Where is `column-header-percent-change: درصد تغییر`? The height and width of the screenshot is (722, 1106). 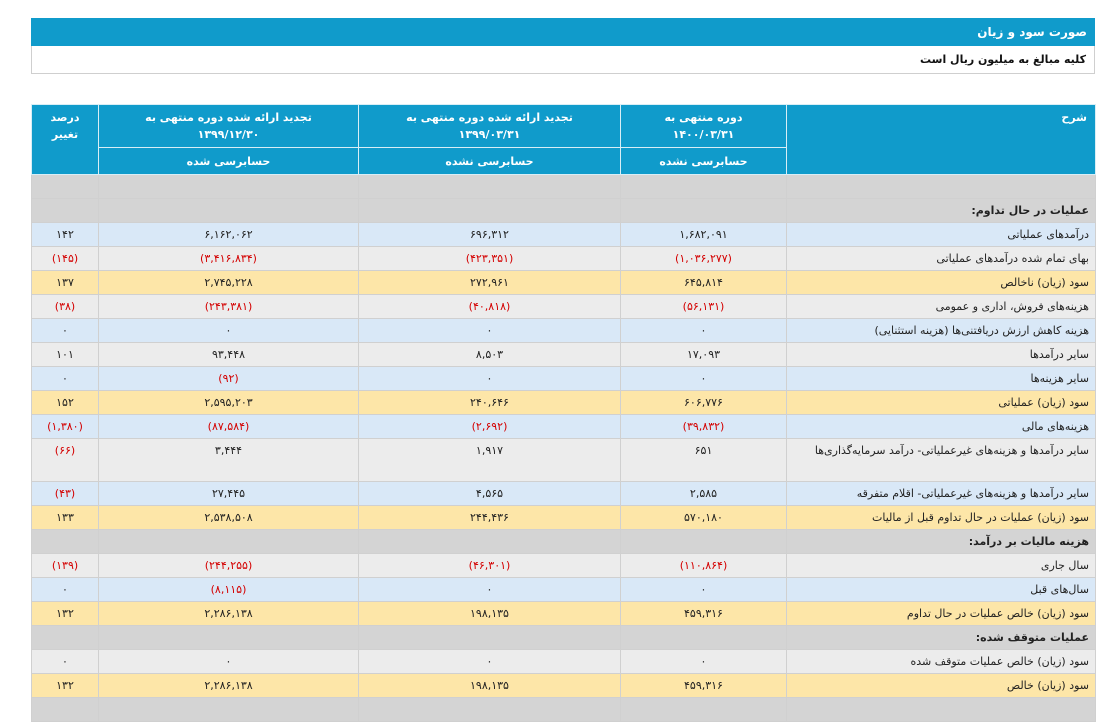 column-header-percent-change: درصد تغییر is located at coordinates (65, 139).